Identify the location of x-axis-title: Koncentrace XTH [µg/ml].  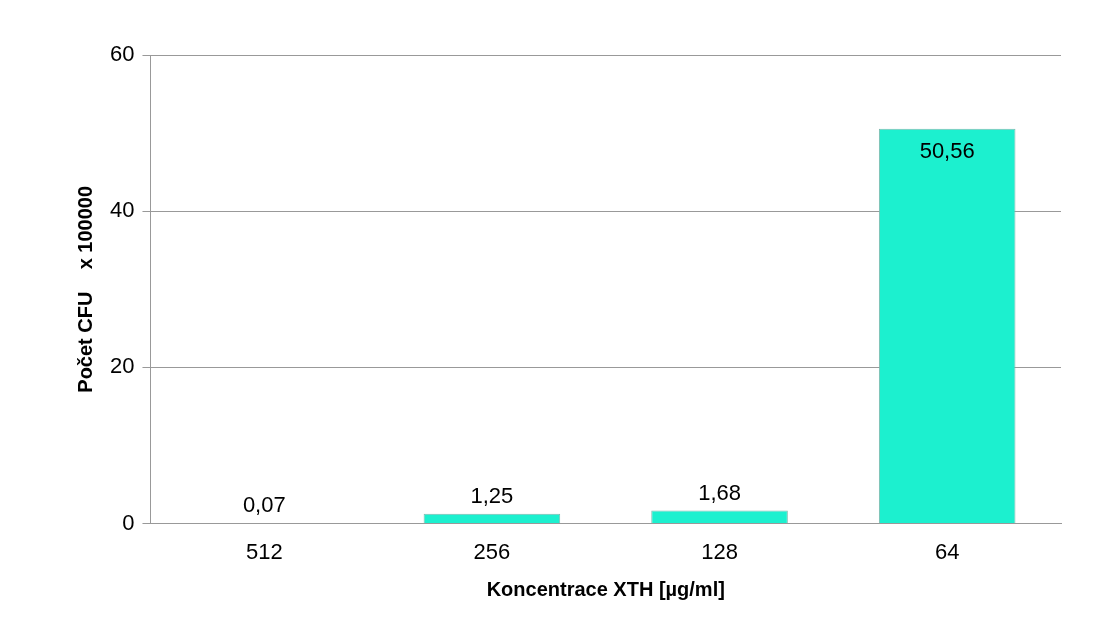
(605, 588).